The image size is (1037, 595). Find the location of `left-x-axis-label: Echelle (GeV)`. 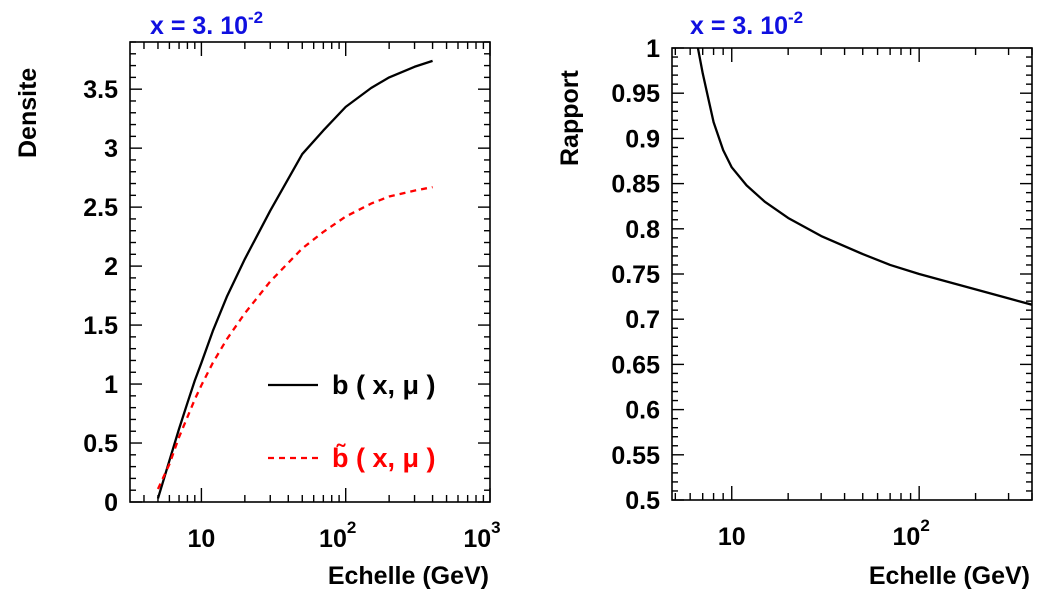

left-x-axis-label: Echelle (GeV) is located at coordinates (408, 576).